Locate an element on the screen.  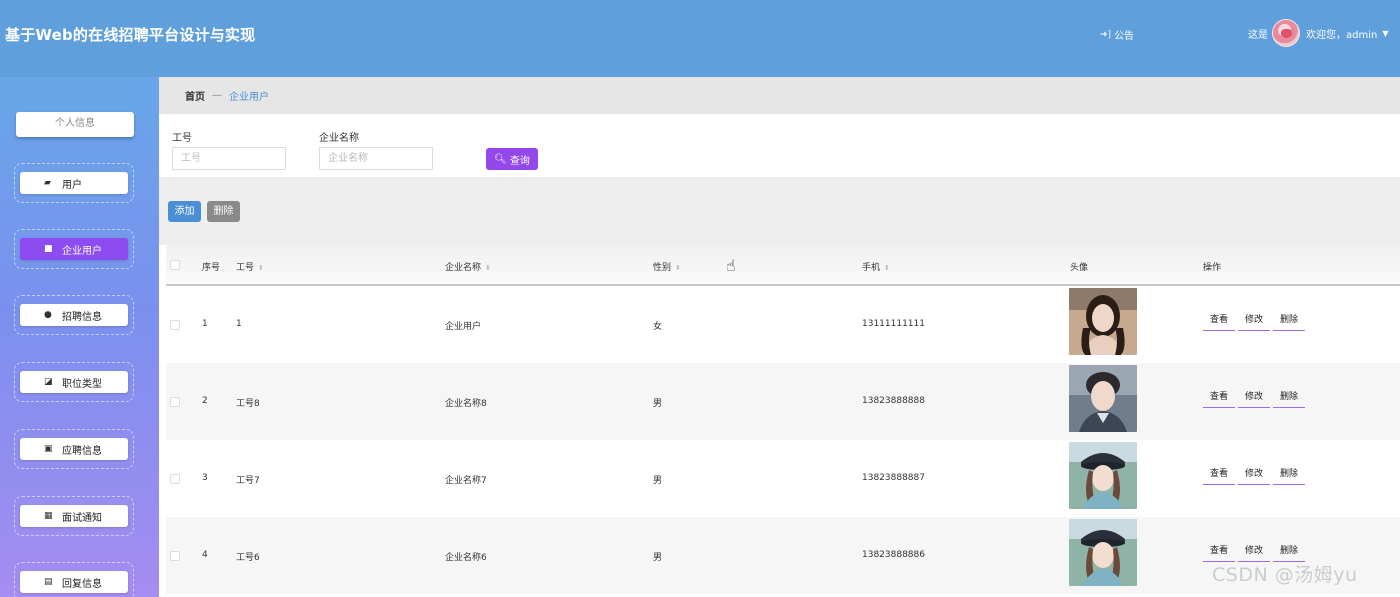
menu-pill: ◪ 职位类型 is located at coordinates (74, 382).